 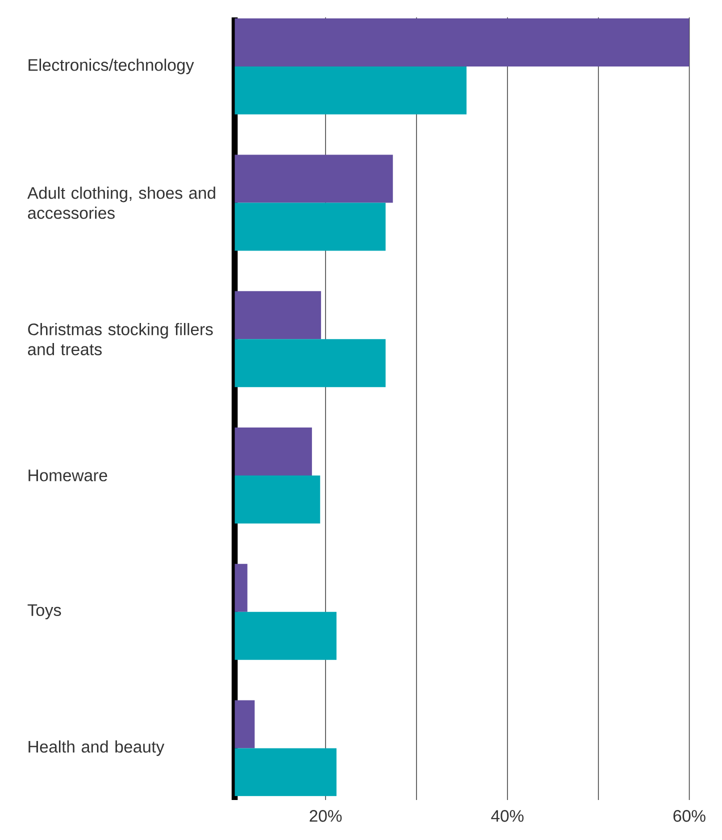 I want to click on y-tick-label: Homeware, so click(x=68, y=476).